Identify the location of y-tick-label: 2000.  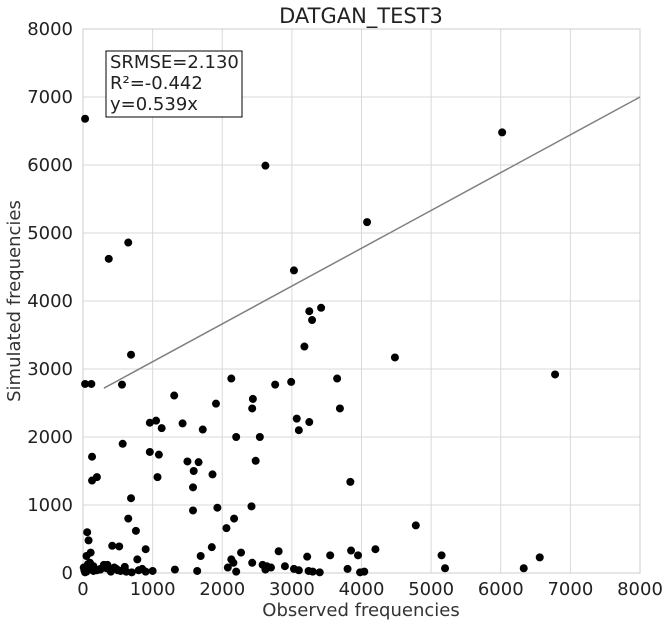
(50, 437).